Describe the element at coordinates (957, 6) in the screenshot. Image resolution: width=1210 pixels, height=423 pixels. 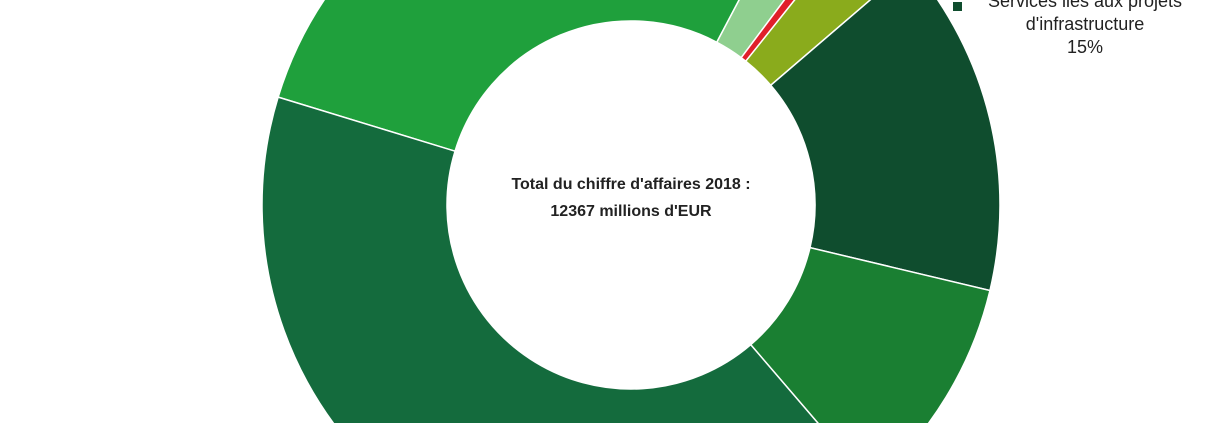
I see `legend-swatch` at that location.